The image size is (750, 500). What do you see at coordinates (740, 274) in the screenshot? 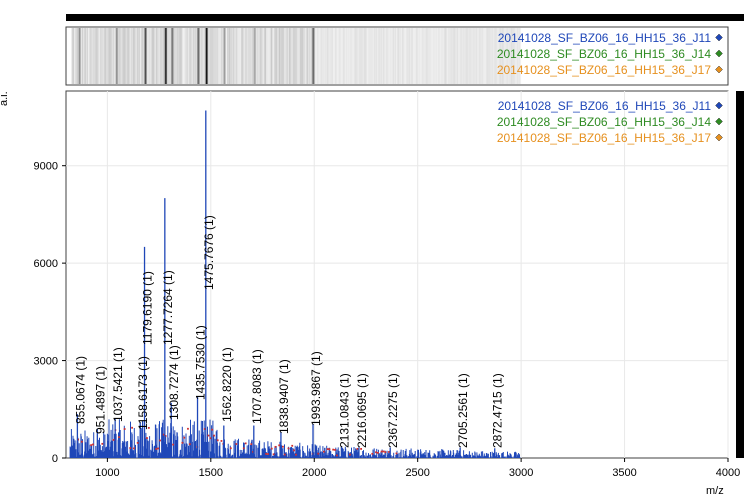
I see `right-vertical-scrollbar` at bounding box center [740, 274].